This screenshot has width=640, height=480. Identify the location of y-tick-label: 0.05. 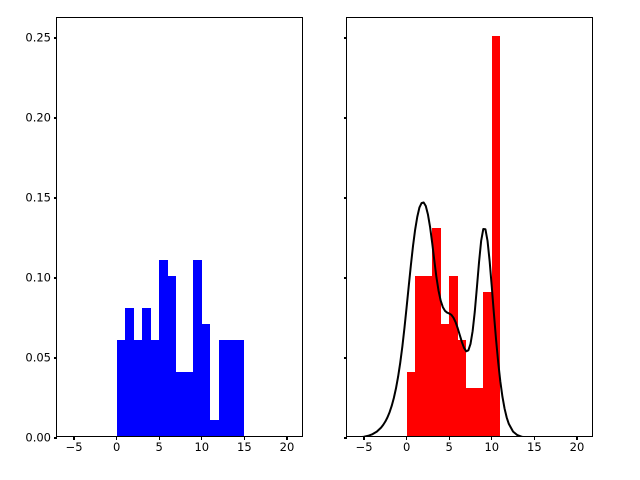
(38, 357).